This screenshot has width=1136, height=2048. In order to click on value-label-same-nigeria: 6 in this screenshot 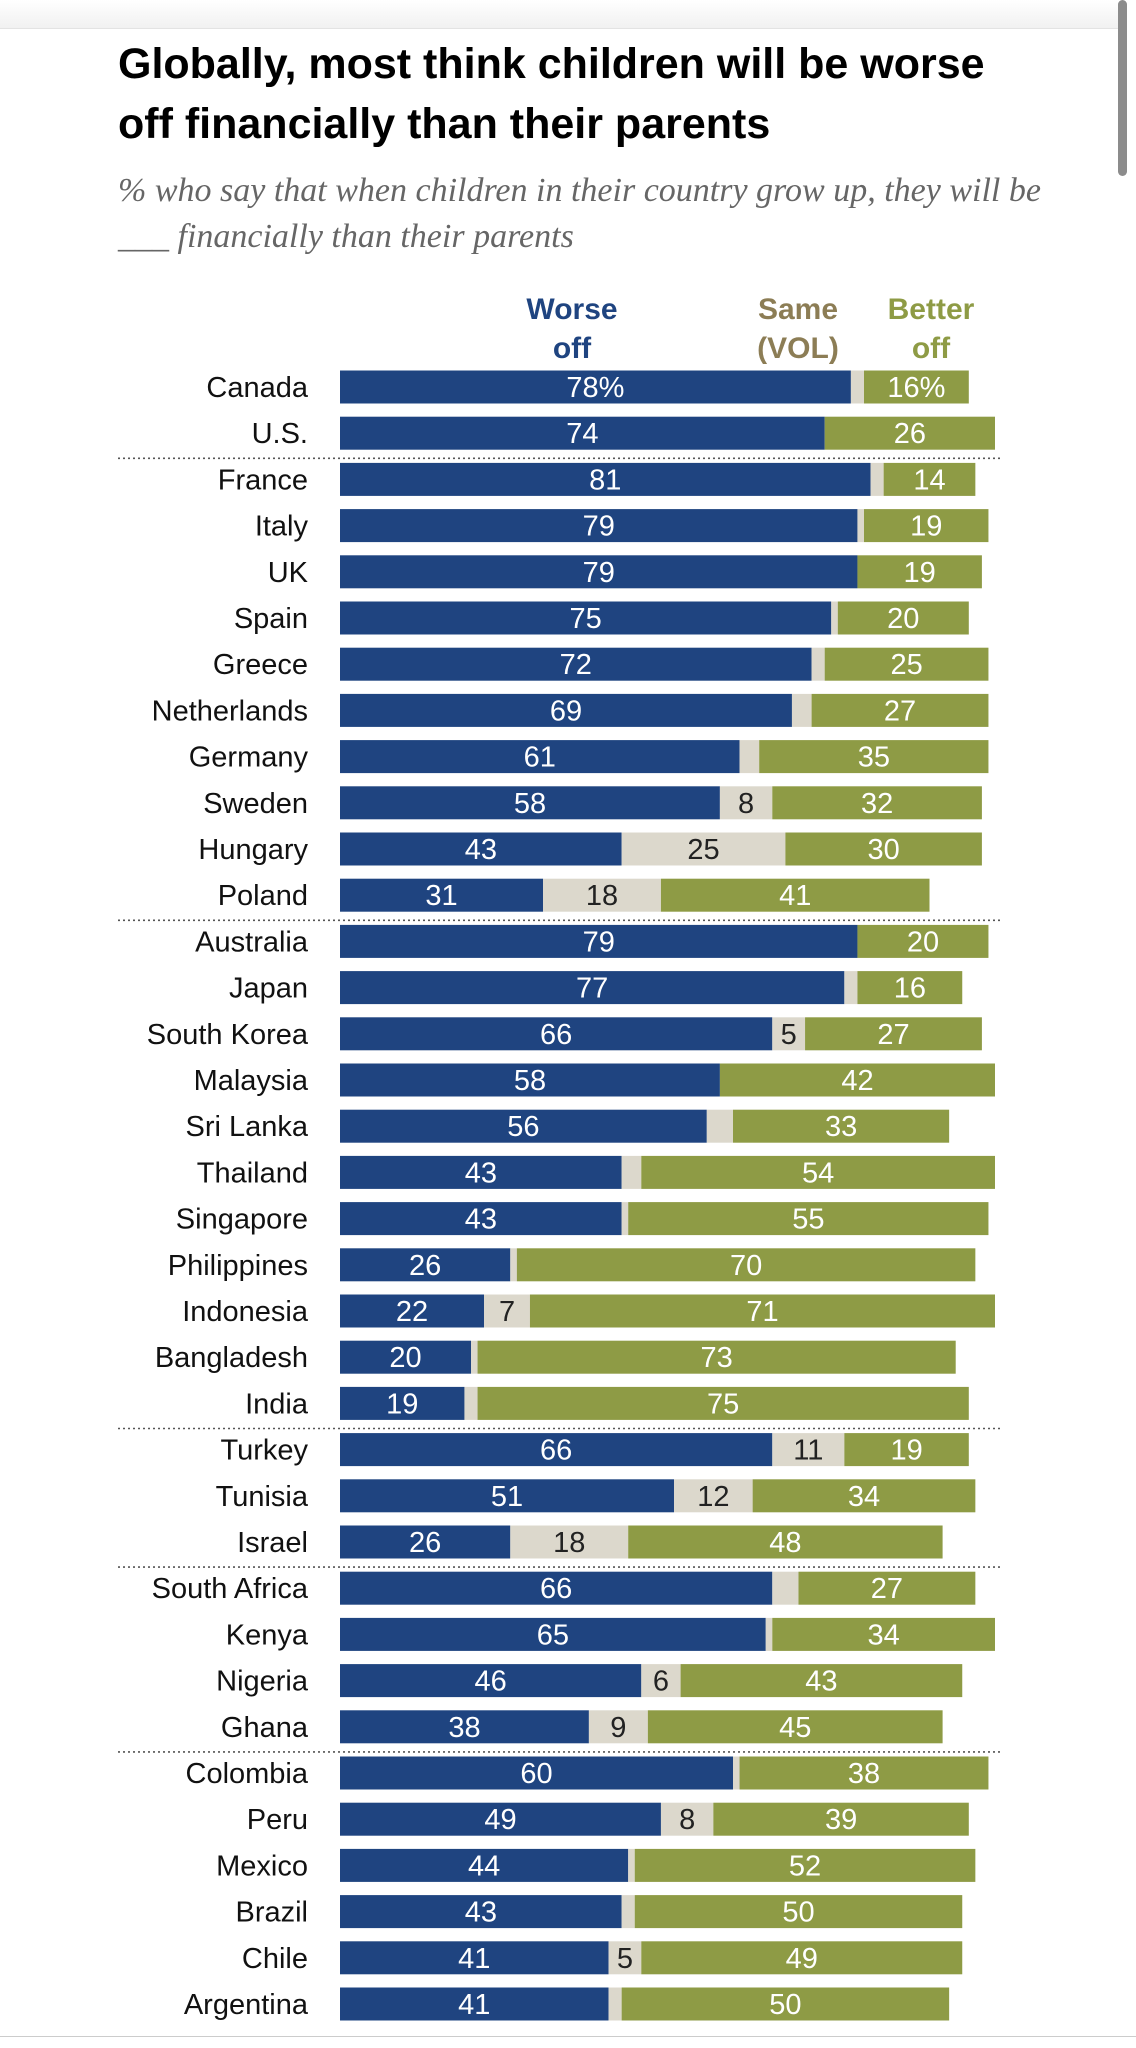, I will do `click(661, 1682)`.